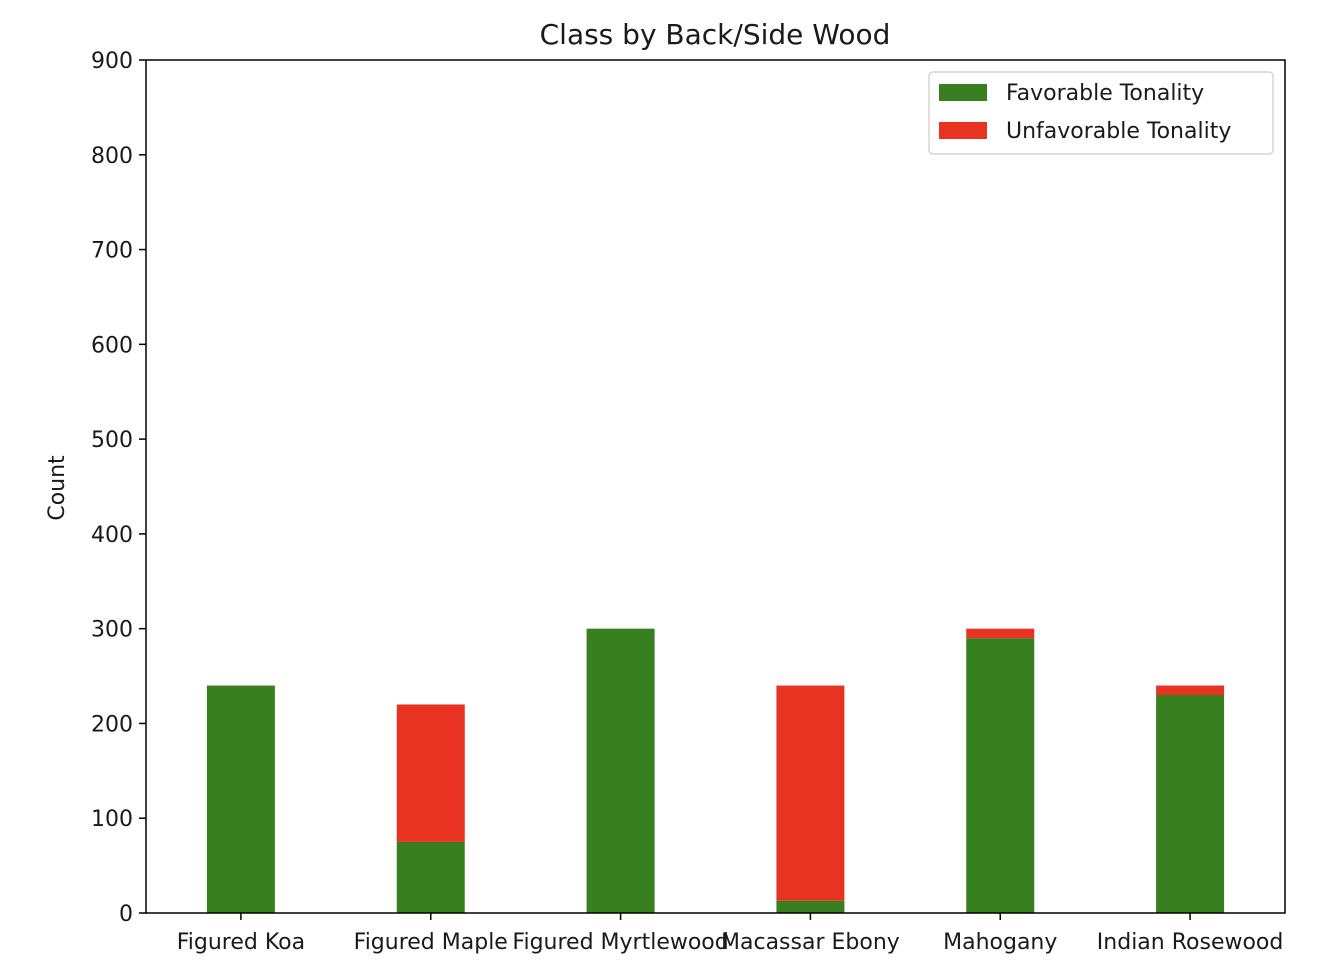  Describe the element at coordinates (112, 440) in the screenshot. I see `y-tick-label: 500` at that location.